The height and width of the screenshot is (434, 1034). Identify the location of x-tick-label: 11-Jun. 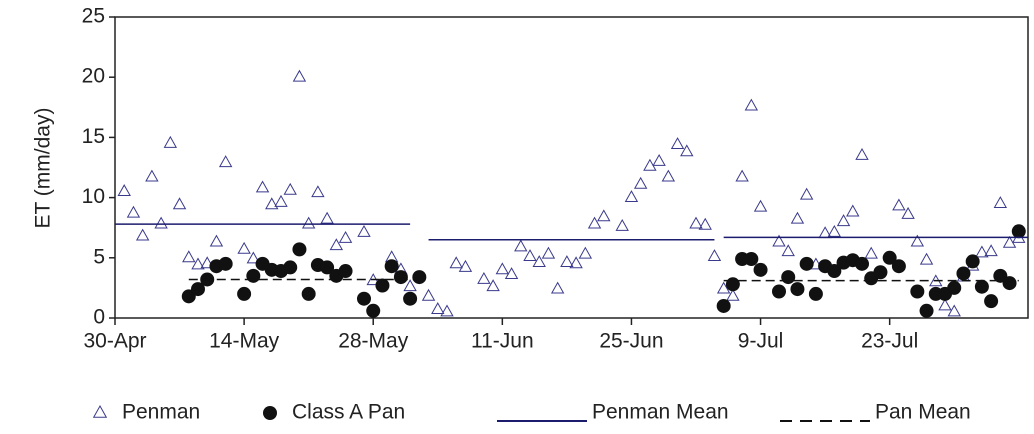
(502, 341).